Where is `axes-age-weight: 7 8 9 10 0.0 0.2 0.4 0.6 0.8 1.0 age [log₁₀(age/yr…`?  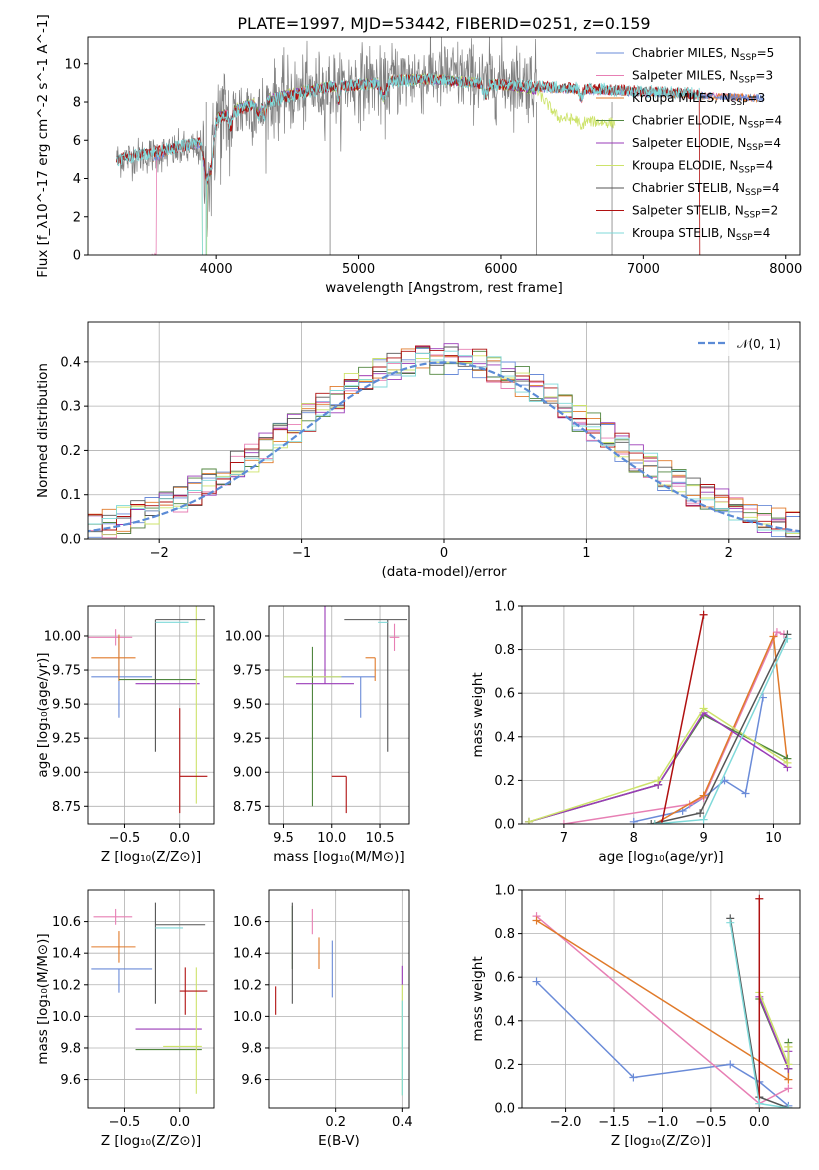
axes-age-weight: 7 8 9 10 0.0 0.2 0.4 0.6 0.8 1.0 age [log₁₀(age/yr… is located at coordinates (635, 732).